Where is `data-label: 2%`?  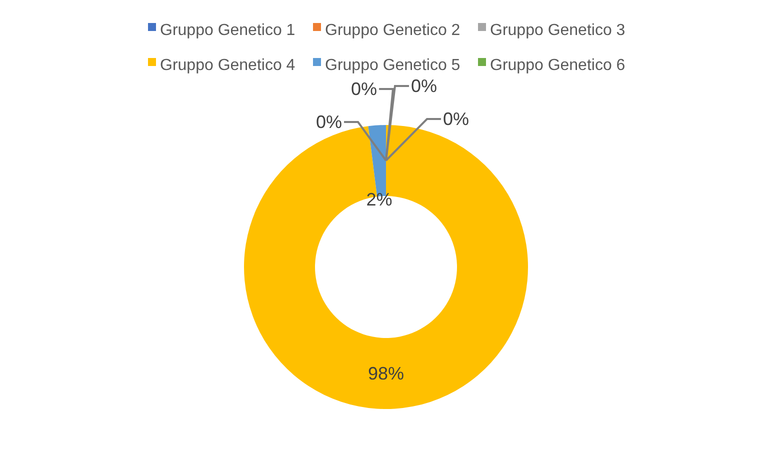 data-label: 2% is located at coordinates (379, 200).